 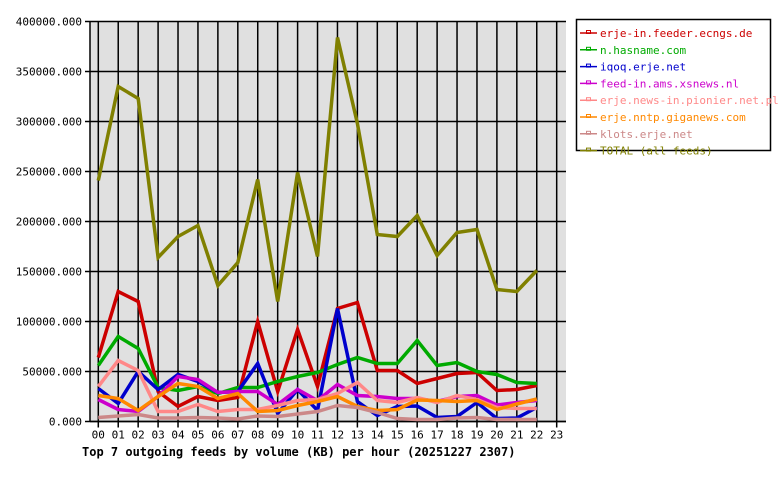 What do you see at coordinates (476, 435) in the screenshot?
I see `x-tick-label: 19` at bounding box center [476, 435].